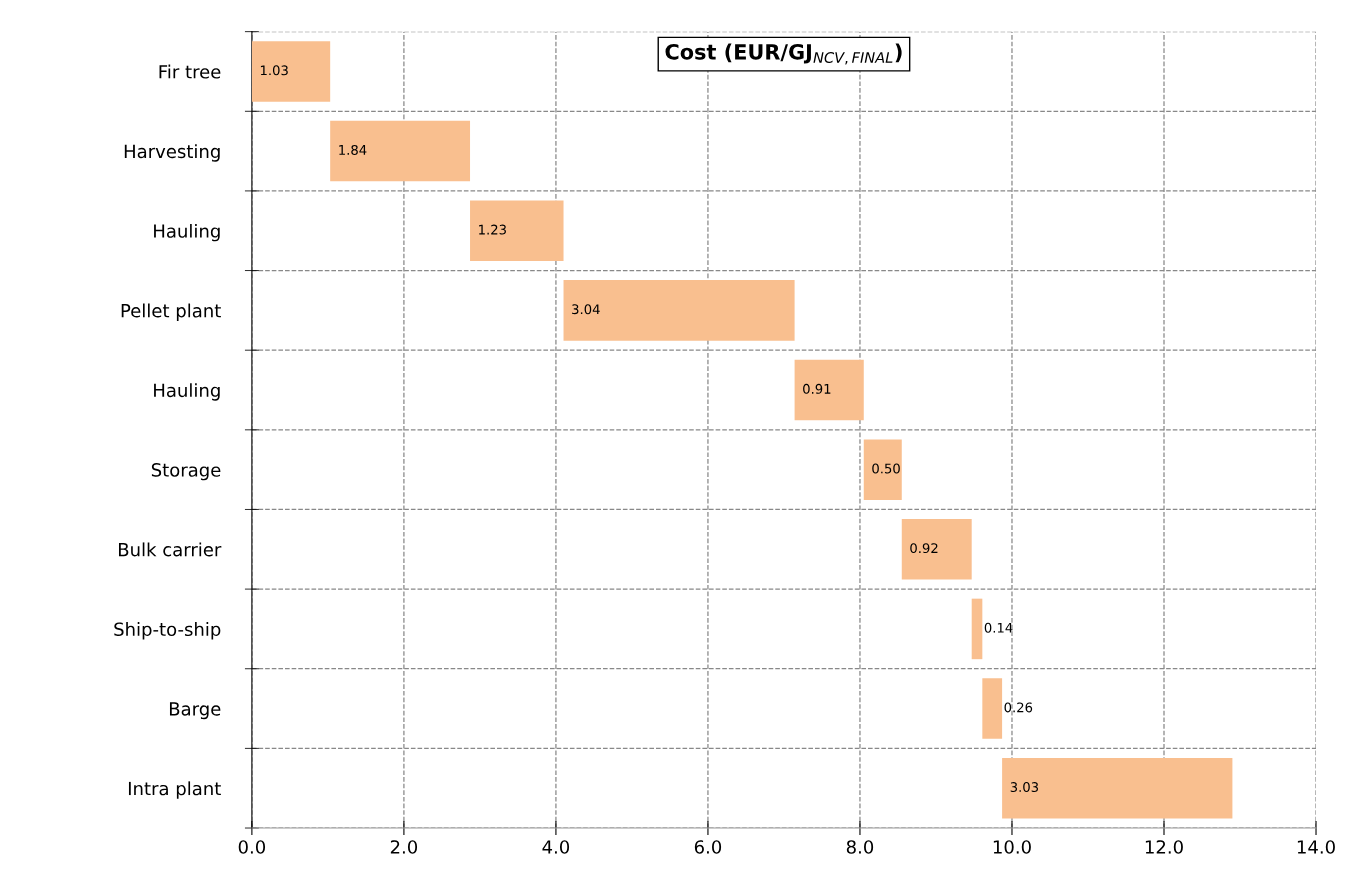 The image size is (1347, 879). I want to click on text: Cost (EUR/GJ$_{NCV,FINAL}$), so click(783, 54).